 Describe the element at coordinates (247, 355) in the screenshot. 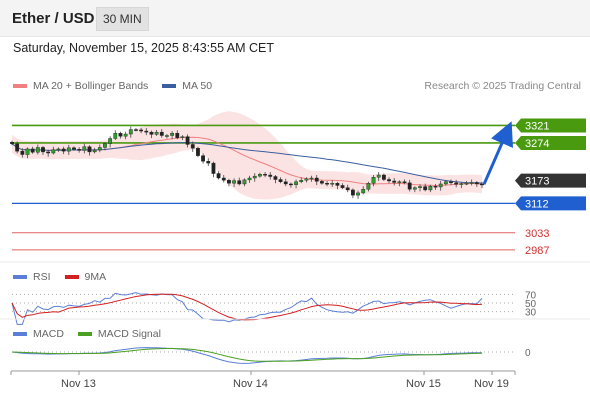

I see `macd-signal-line` at that location.